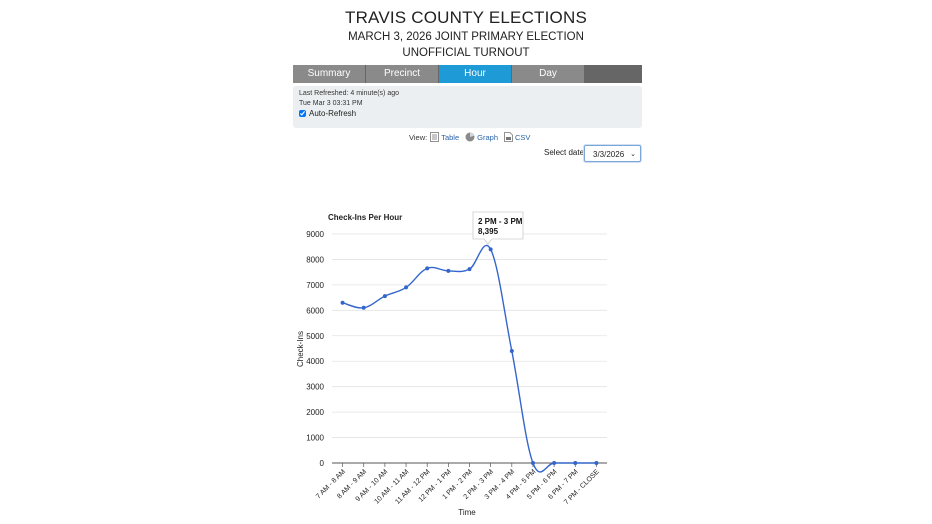  I want to click on chevron-down-icon: ⌄, so click(633, 154).